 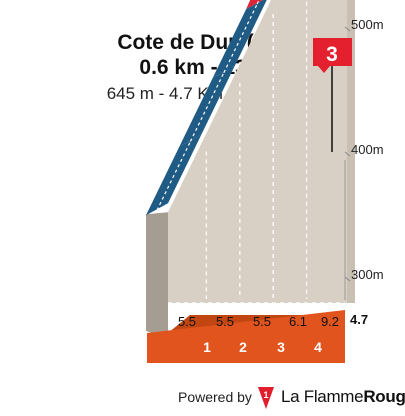 What do you see at coordinates (281, 347) in the screenshot?
I see `km-marker-3: 3` at bounding box center [281, 347].